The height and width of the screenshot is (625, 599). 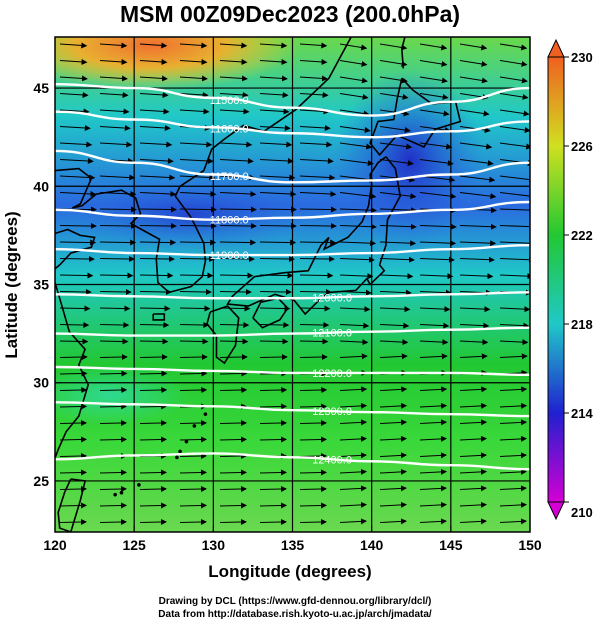 I want to click on colorbar-tick-label: 230, so click(x=582, y=57).